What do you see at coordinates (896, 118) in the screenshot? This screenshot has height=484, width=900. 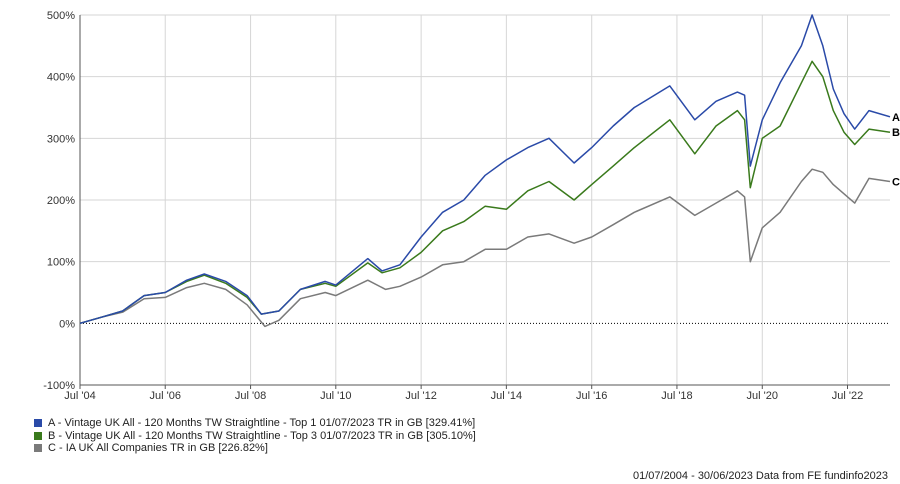 I see `series-end-label-a: A` at bounding box center [896, 118].